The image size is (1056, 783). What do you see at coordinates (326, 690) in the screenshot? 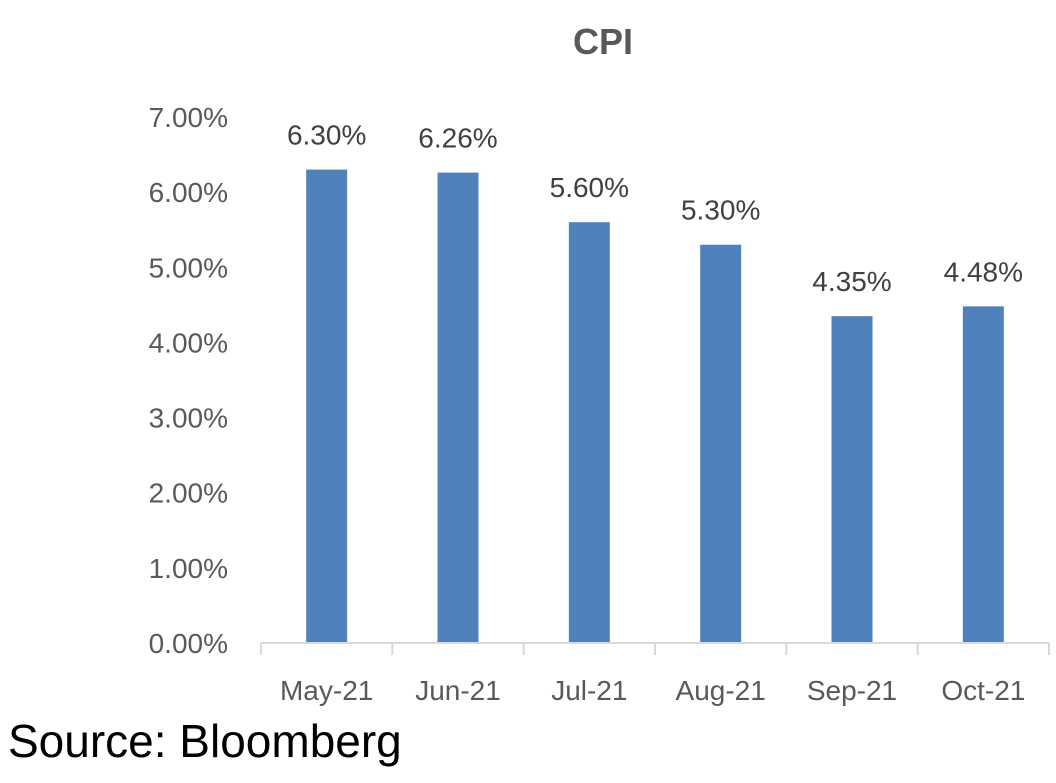
I see `x-tick-label: May-21` at bounding box center [326, 690].